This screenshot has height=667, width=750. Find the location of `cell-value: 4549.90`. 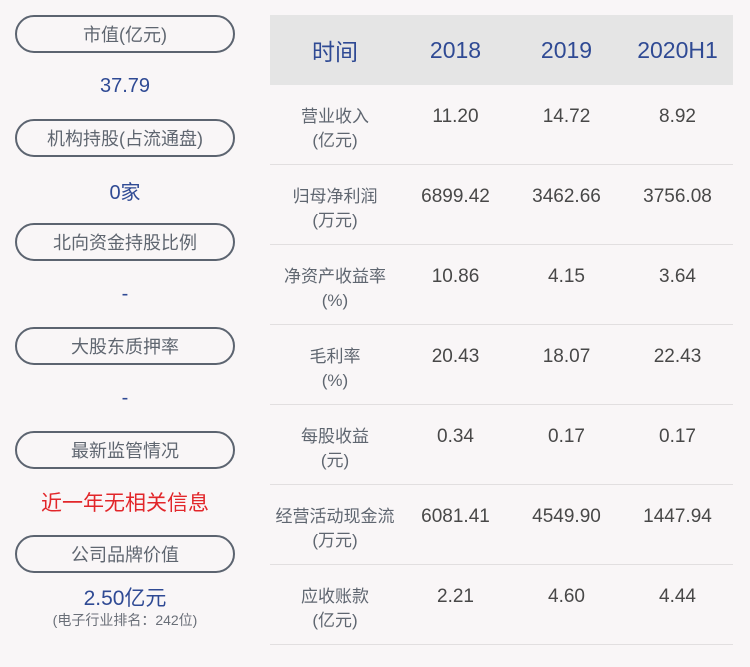

cell-value: 4549.90 is located at coordinates (566, 516).